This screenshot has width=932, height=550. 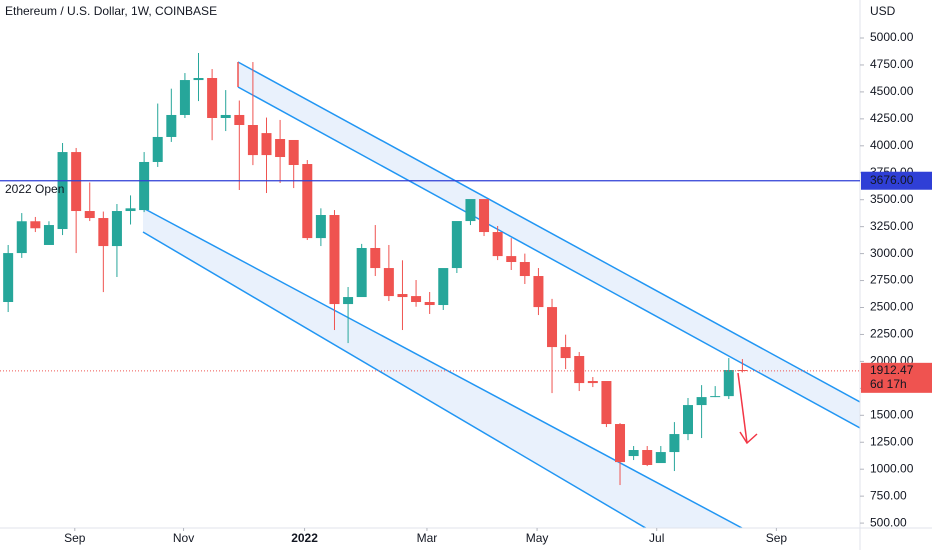 I want to click on y-tick-label: 1000.00, so click(x=892, y=468).